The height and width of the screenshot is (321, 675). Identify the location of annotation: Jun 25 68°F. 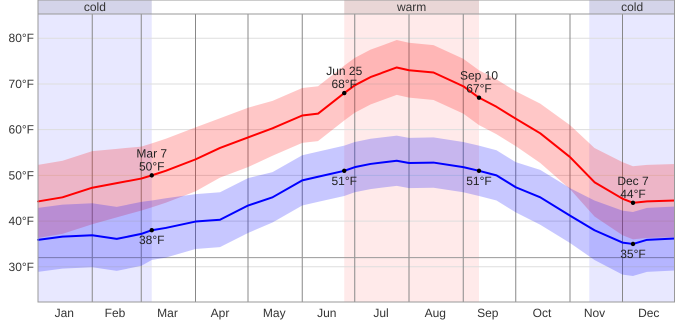
(344, 78).